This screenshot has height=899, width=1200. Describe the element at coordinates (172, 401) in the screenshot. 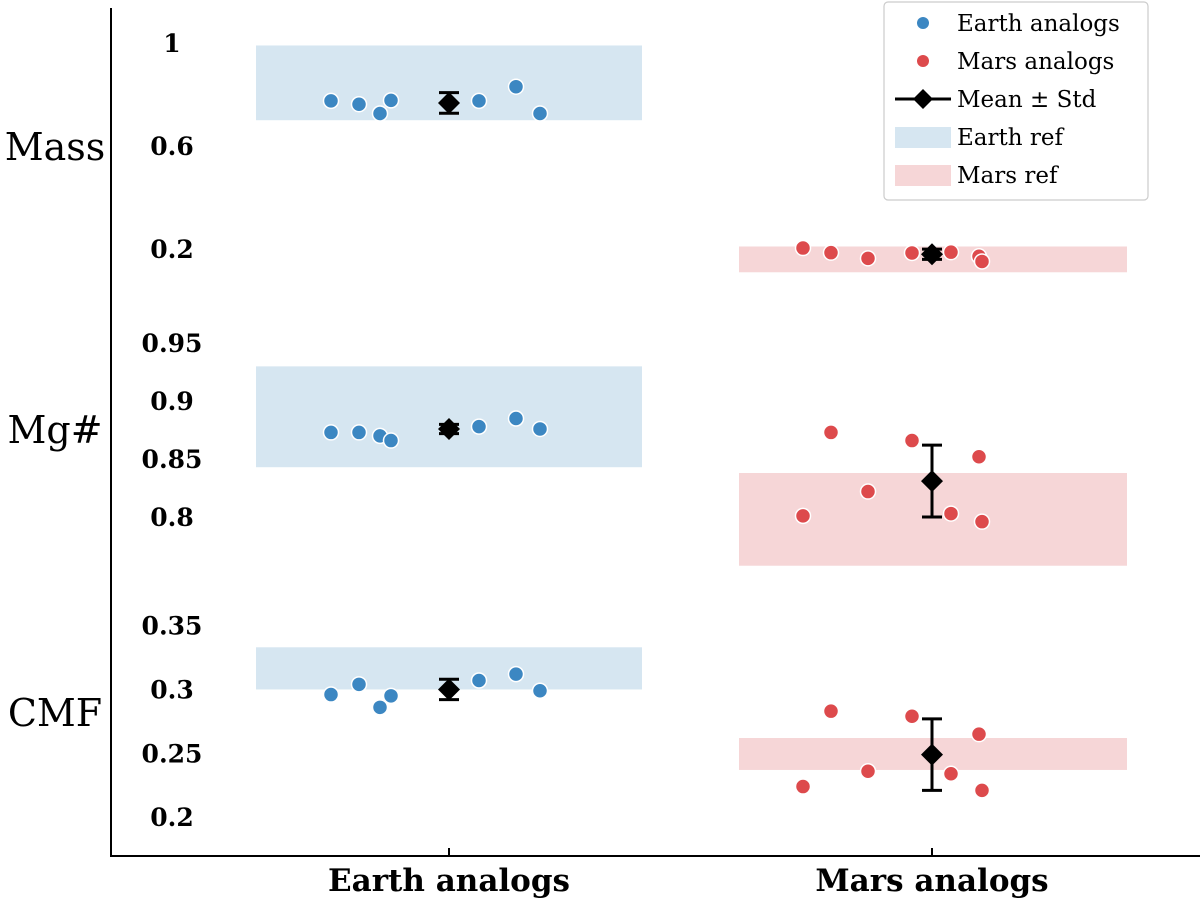

I see `y-tick-label: 0.9` at that location.